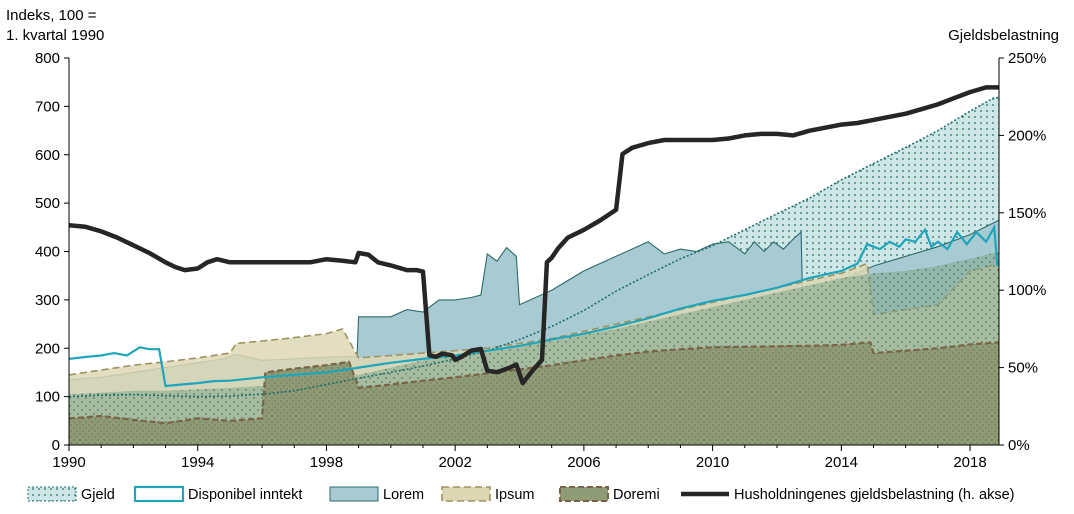 This screenshot has width=1074, height=514. Describe the element at coordinates (245, 495) in the screenshot. I see `legend-label: Disponibel inntekt` at that location.